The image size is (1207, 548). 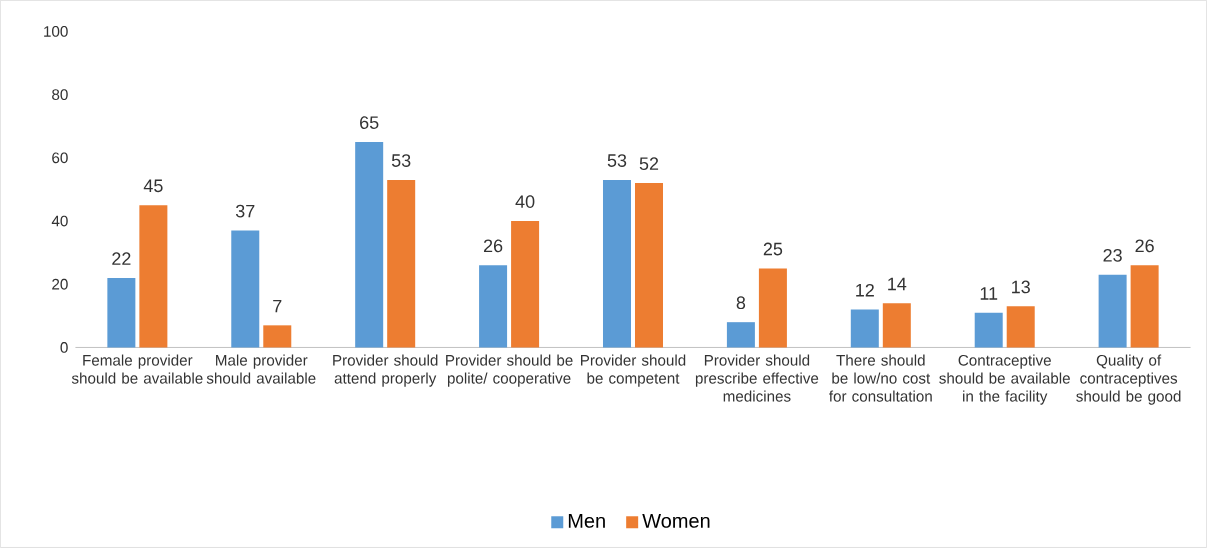 What do you see at coordinates (649, 164) in the screenshot?
I see `data-label: 52` at bounding box center [649, 164].